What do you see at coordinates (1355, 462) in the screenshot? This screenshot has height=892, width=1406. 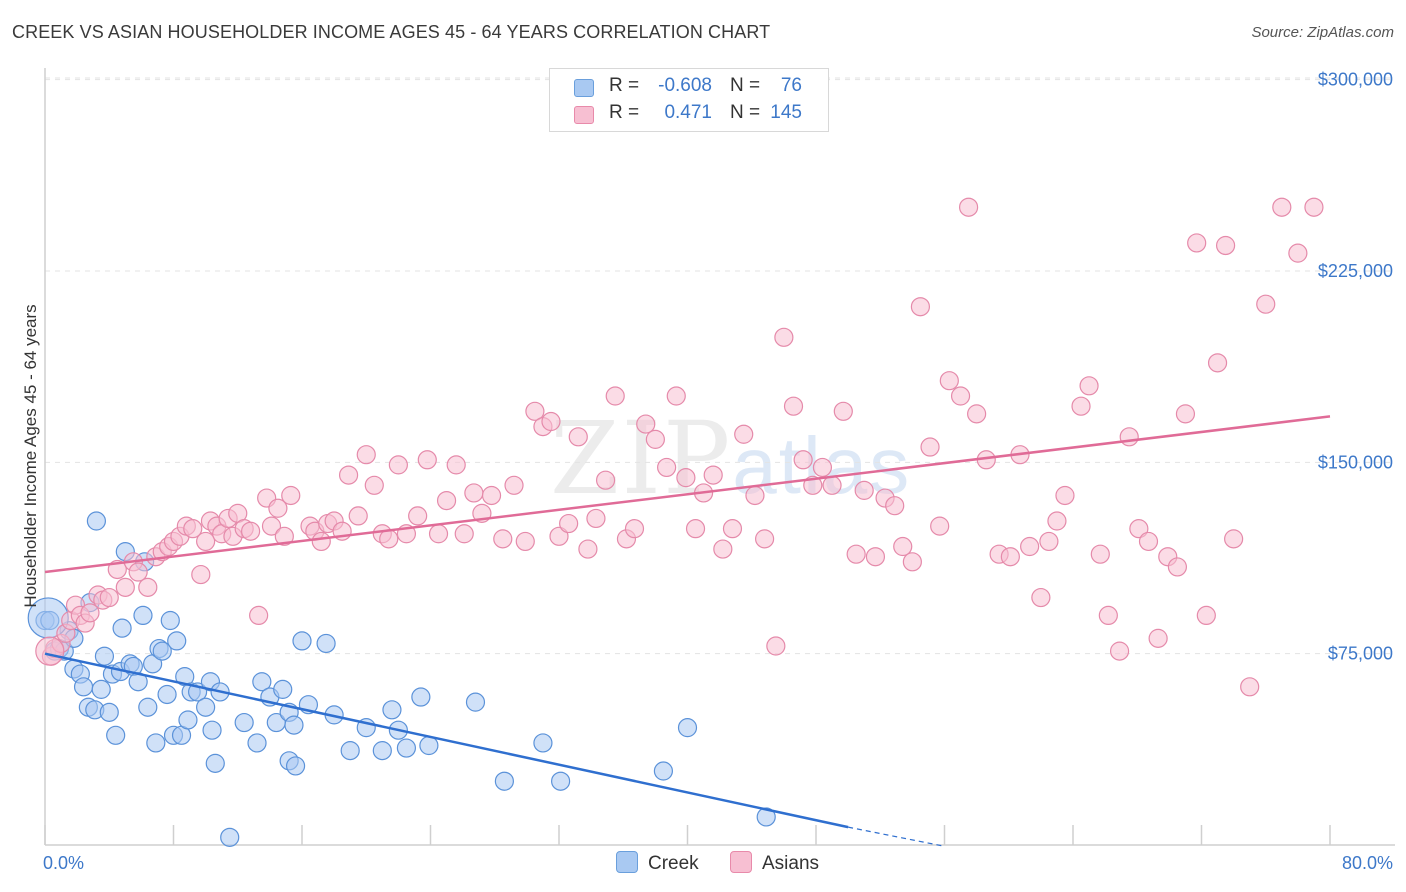 I see `y-tick-label: $150,000` at bounding box center [1355, 462].